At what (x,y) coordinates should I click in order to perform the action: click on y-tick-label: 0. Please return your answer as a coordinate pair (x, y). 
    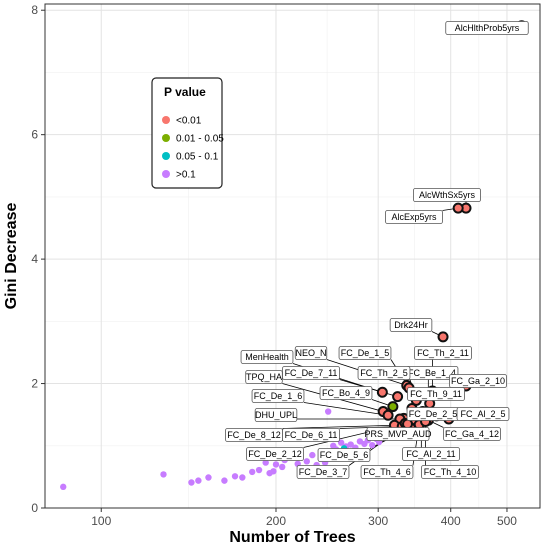
    Looking at the image, I should click on (34, 508).